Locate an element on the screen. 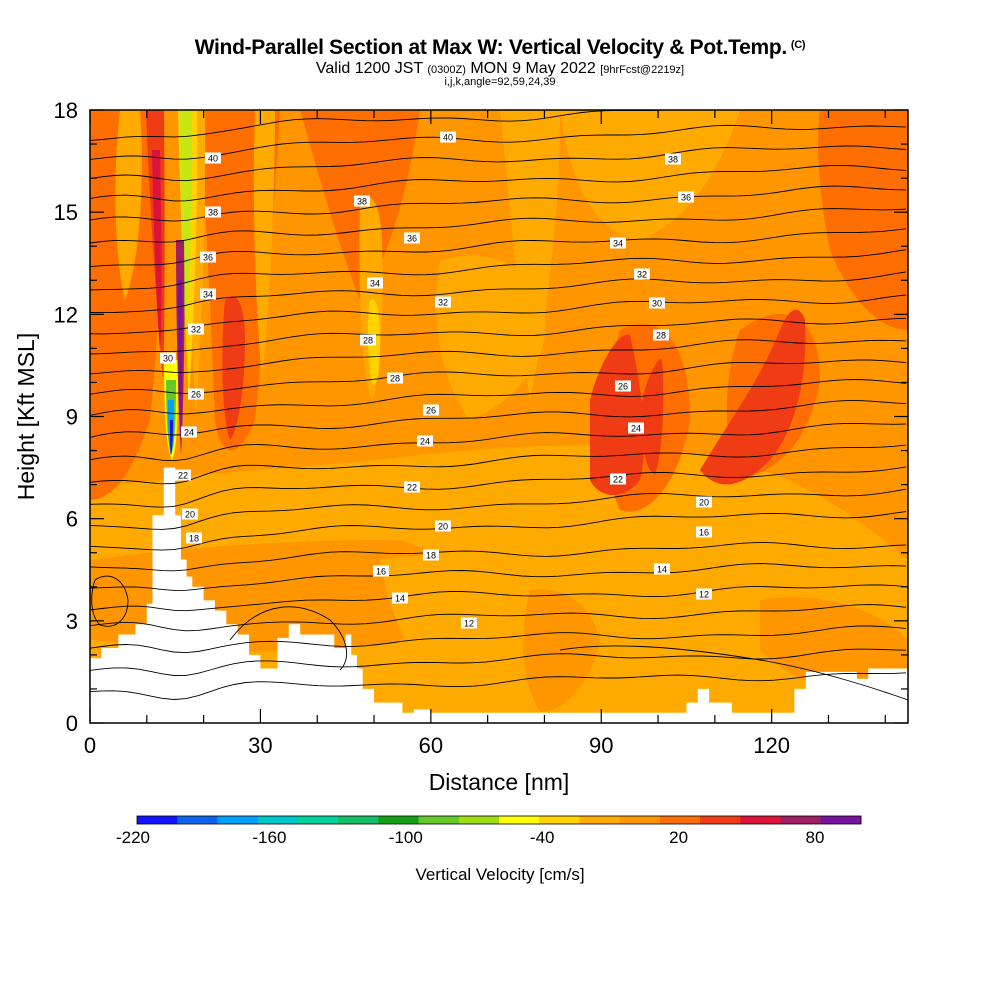  contour-label: 20 is located at coordinates (704, 502).